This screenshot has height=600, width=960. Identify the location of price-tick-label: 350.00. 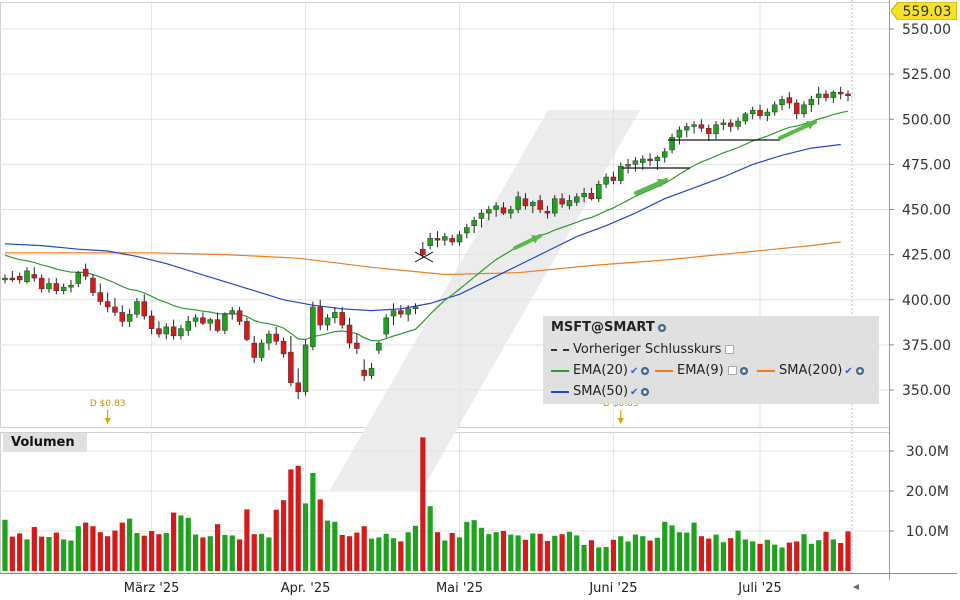
(926, 391).